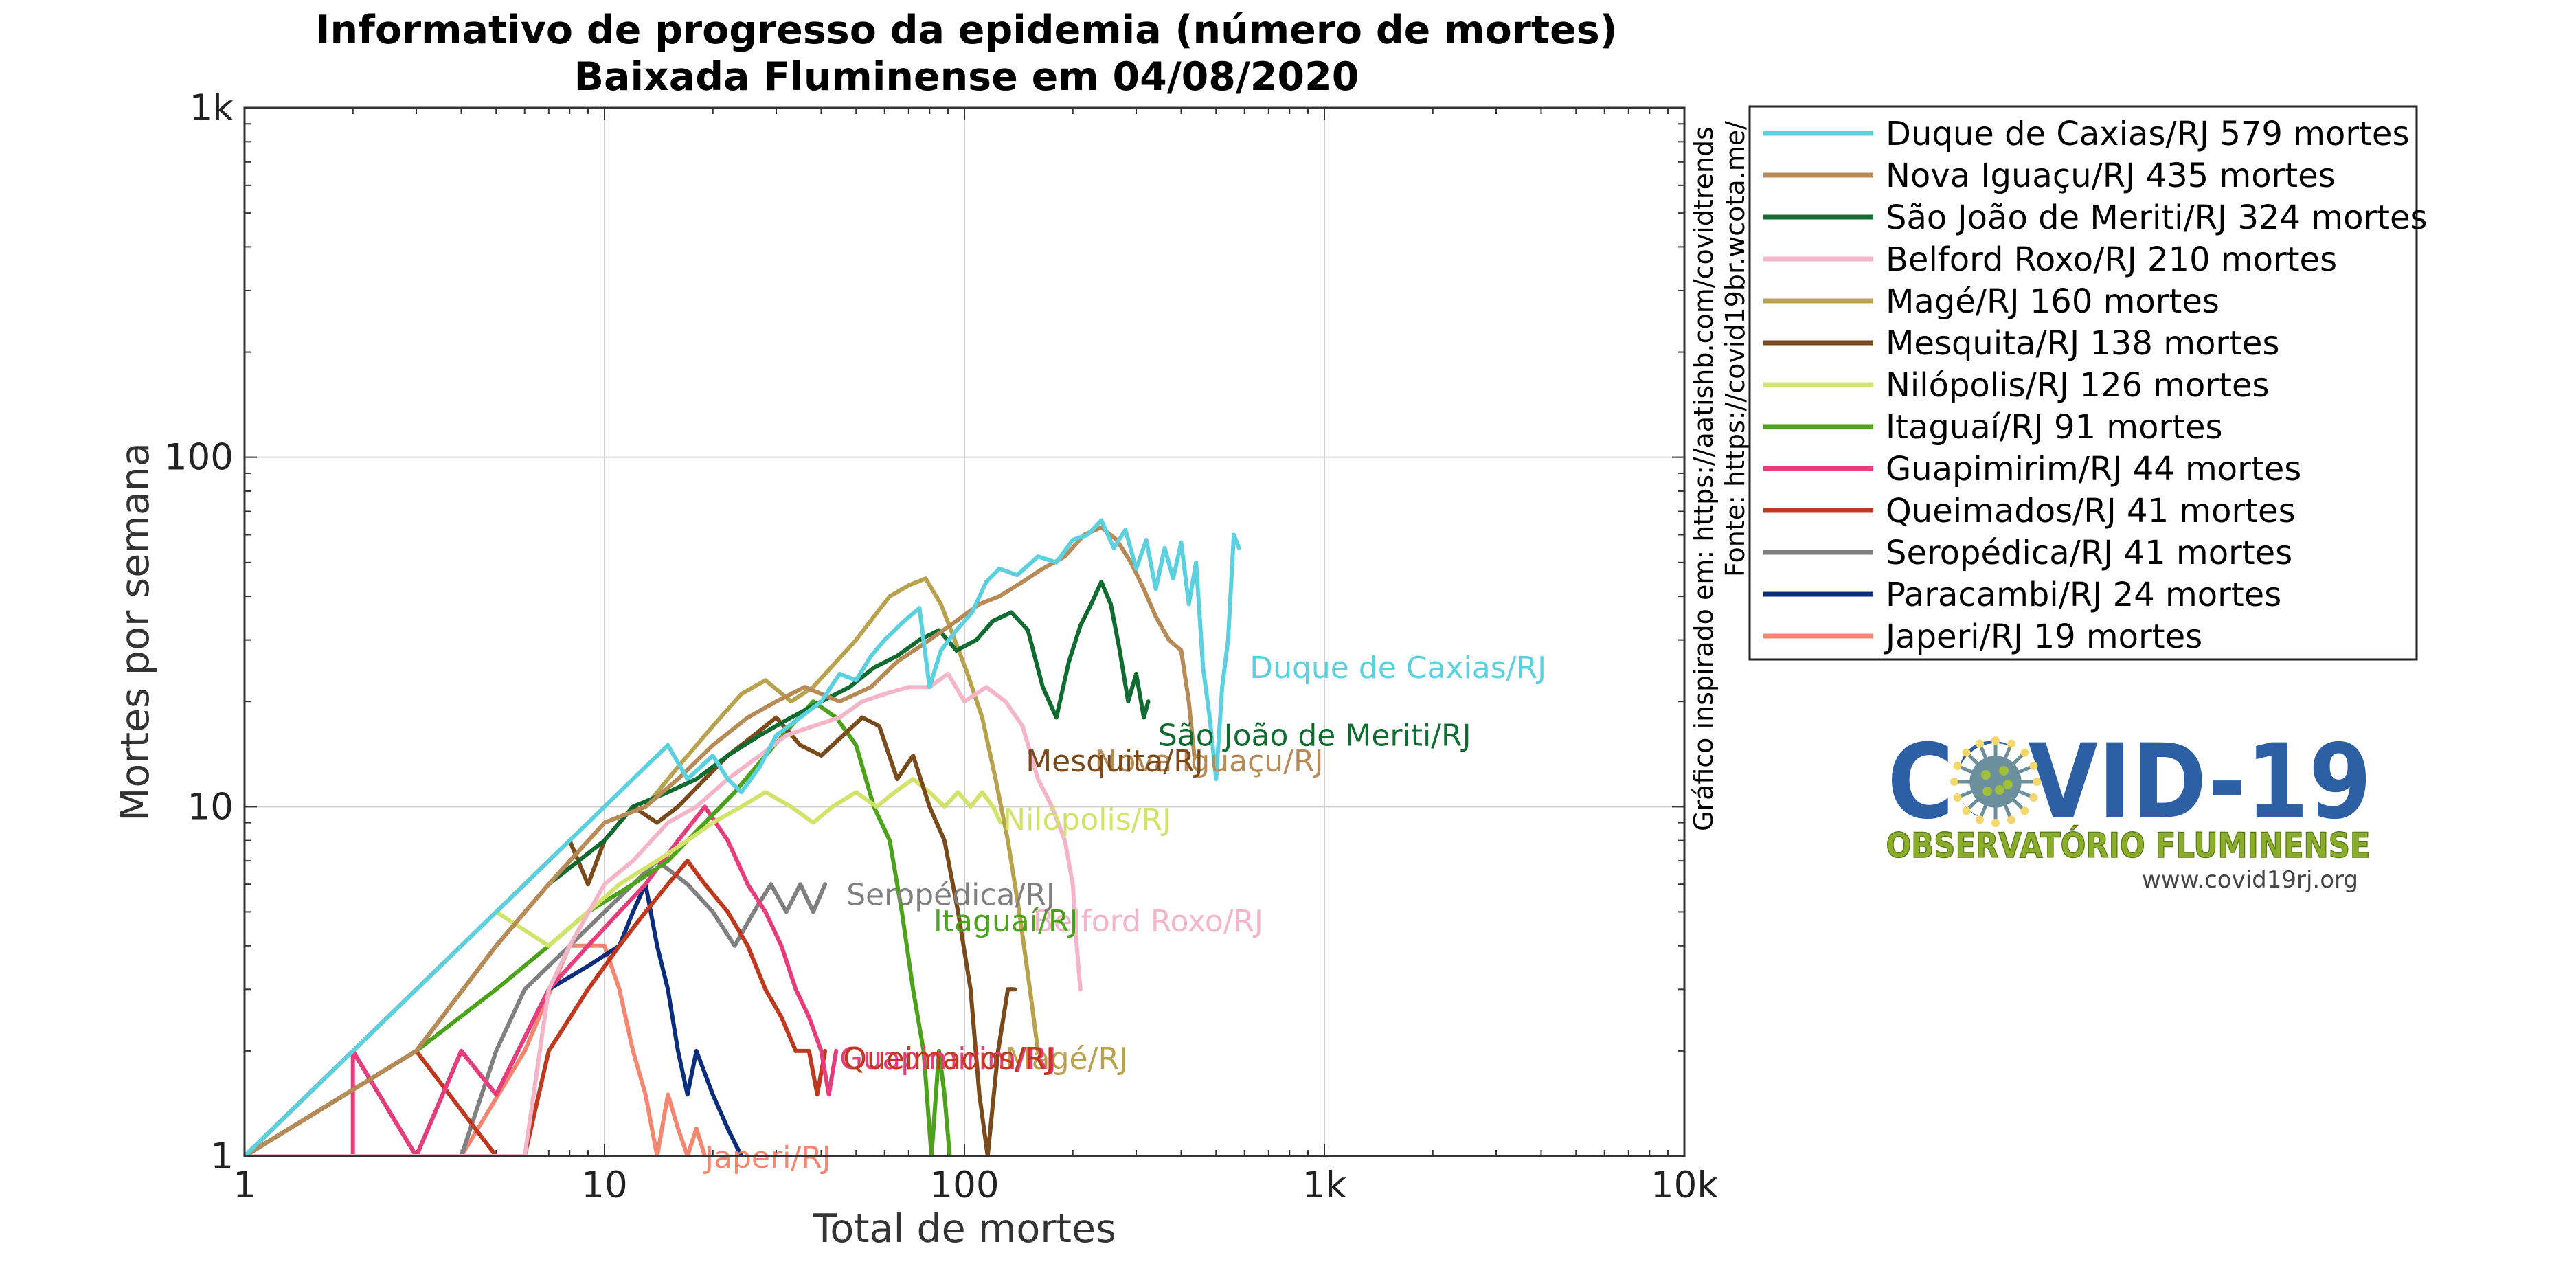 Image resolution: width=2576 pixels, height=1288 pixels. Describe the element at coordinates (1209, 761) in the screenshot. I see `series-end-label-nova-iguacu: Nova Iguaçu/RJ` at that location.